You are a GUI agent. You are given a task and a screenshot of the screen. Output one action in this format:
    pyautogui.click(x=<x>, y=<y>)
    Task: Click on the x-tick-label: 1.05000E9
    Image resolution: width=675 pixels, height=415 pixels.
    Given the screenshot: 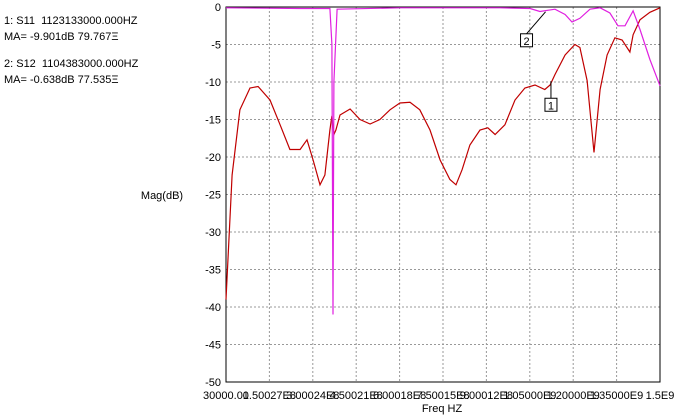 What is the action you would take?
    pyautogui.click(x=529, y=396)
    